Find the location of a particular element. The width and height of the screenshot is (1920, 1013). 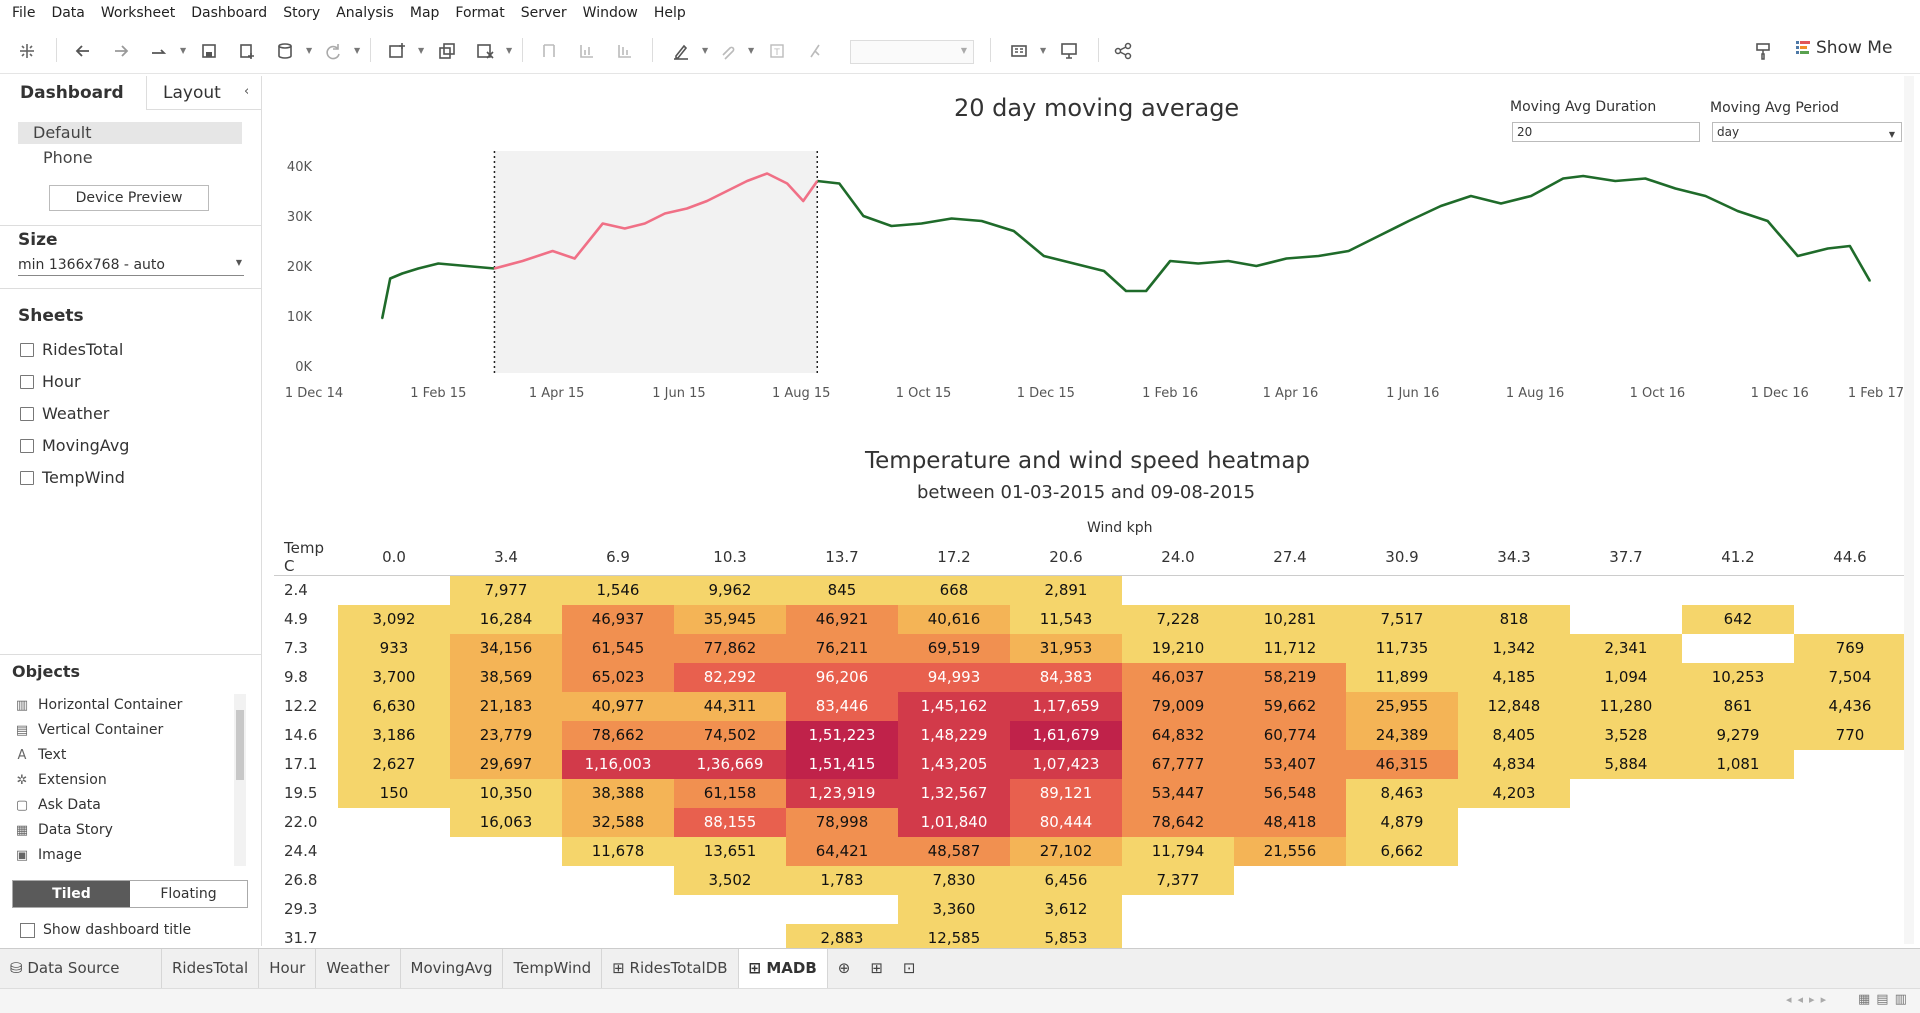

object-extension: ✲ Extension is located at coordinates (60, 780).